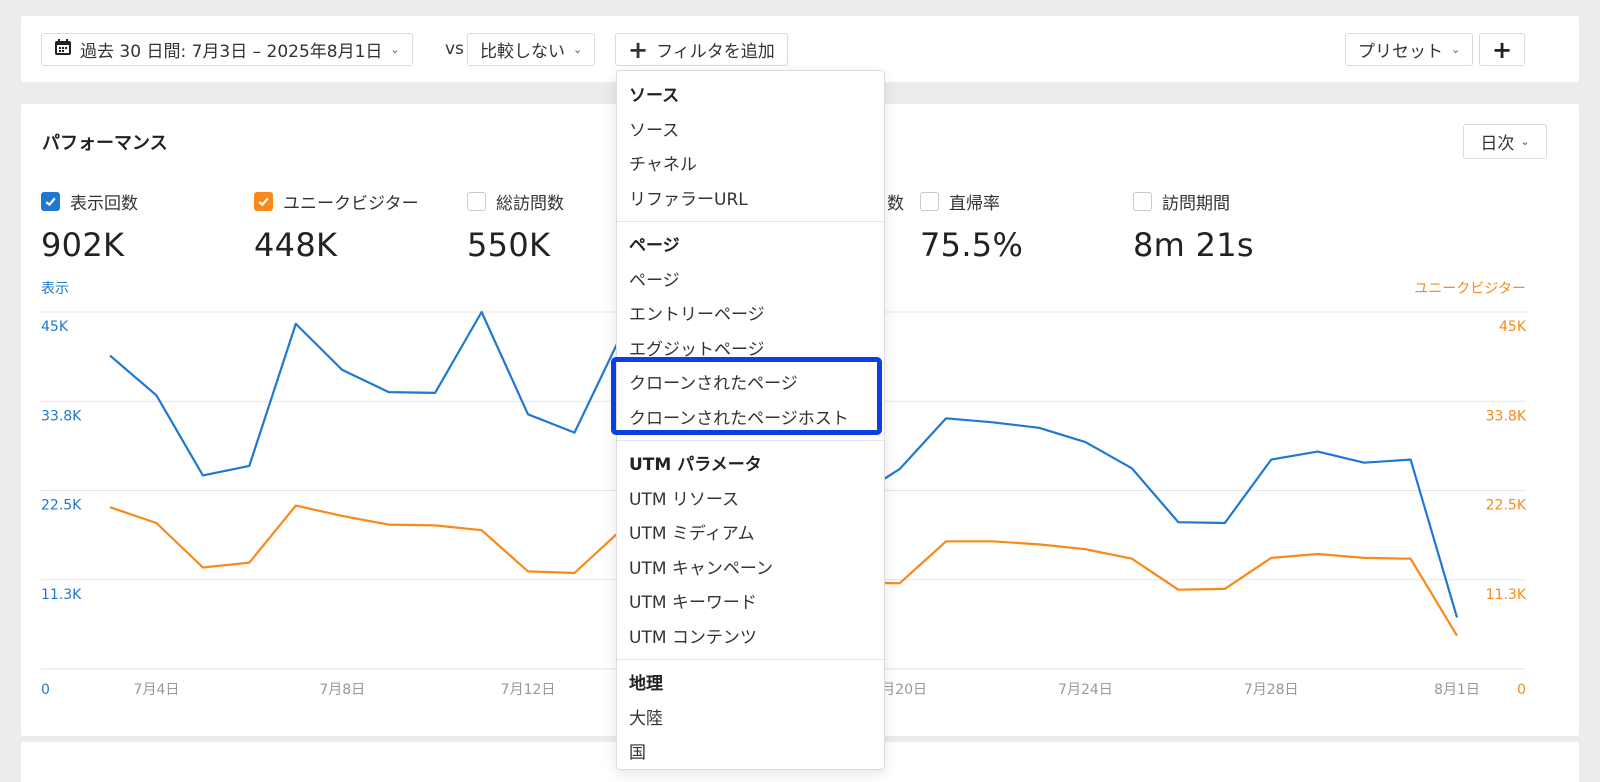  I want to click on x-tick-label: 8月1日, so click(1457, 690).